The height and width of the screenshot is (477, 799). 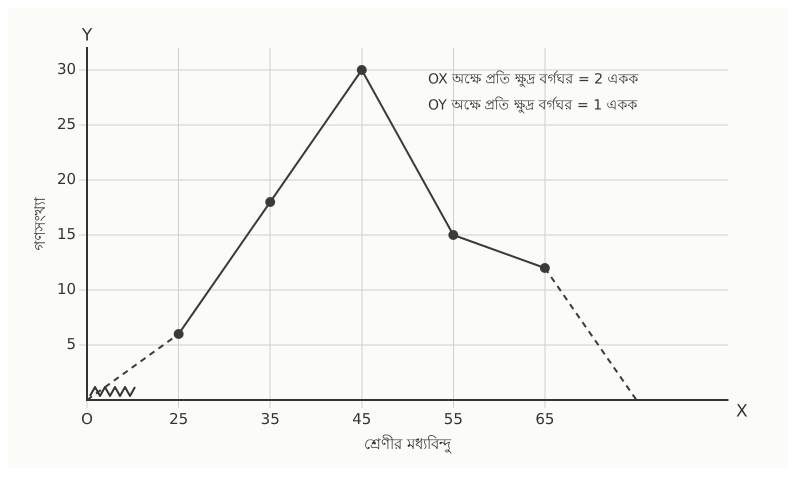 What do you see at coordinates (178, 419) in the screenshot?
I see `x-tick-label: 25` at bounding box center [178, 419].